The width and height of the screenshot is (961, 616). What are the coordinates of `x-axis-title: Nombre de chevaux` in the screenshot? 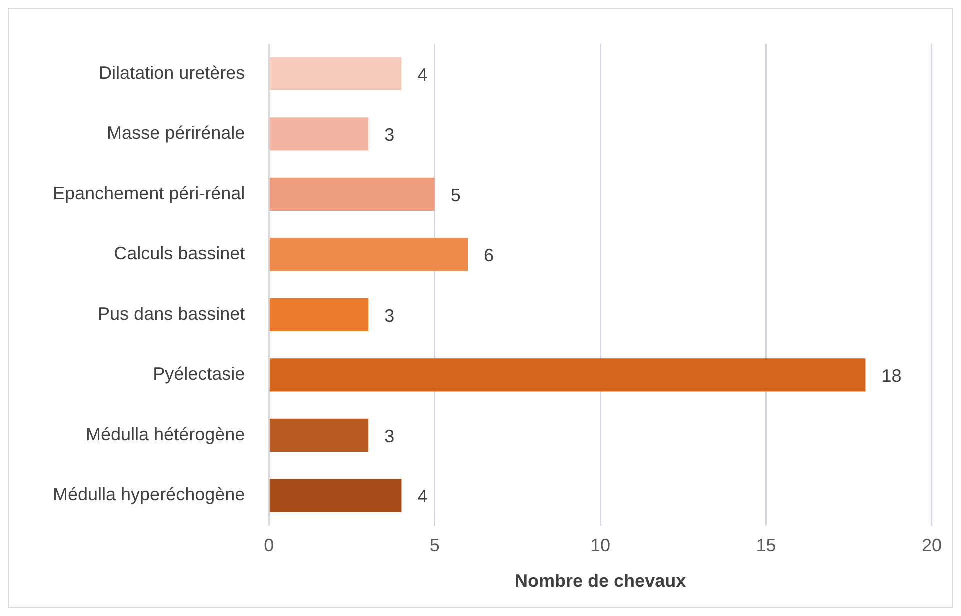 It's located at (600, 581).